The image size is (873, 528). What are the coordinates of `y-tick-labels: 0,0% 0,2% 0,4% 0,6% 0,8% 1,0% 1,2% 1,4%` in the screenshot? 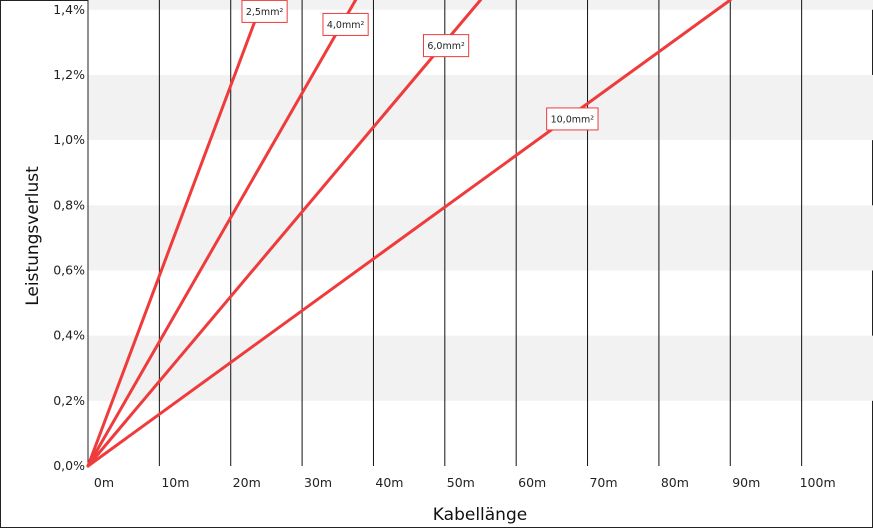 It's located at (69, 237).